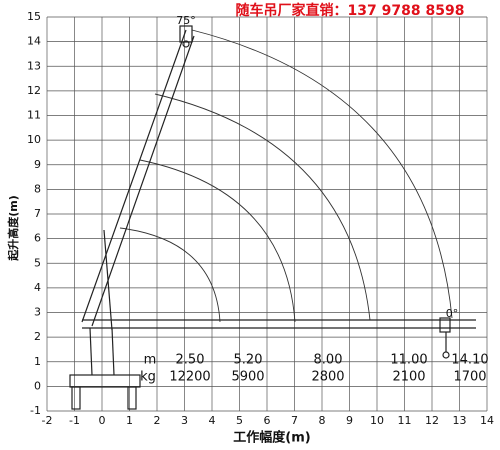 The image size is (500, 450). What do you see at coordinates (157, 420) in the screenshot?
I see `x-tick-label: 2` at bounding box center [157, 420].